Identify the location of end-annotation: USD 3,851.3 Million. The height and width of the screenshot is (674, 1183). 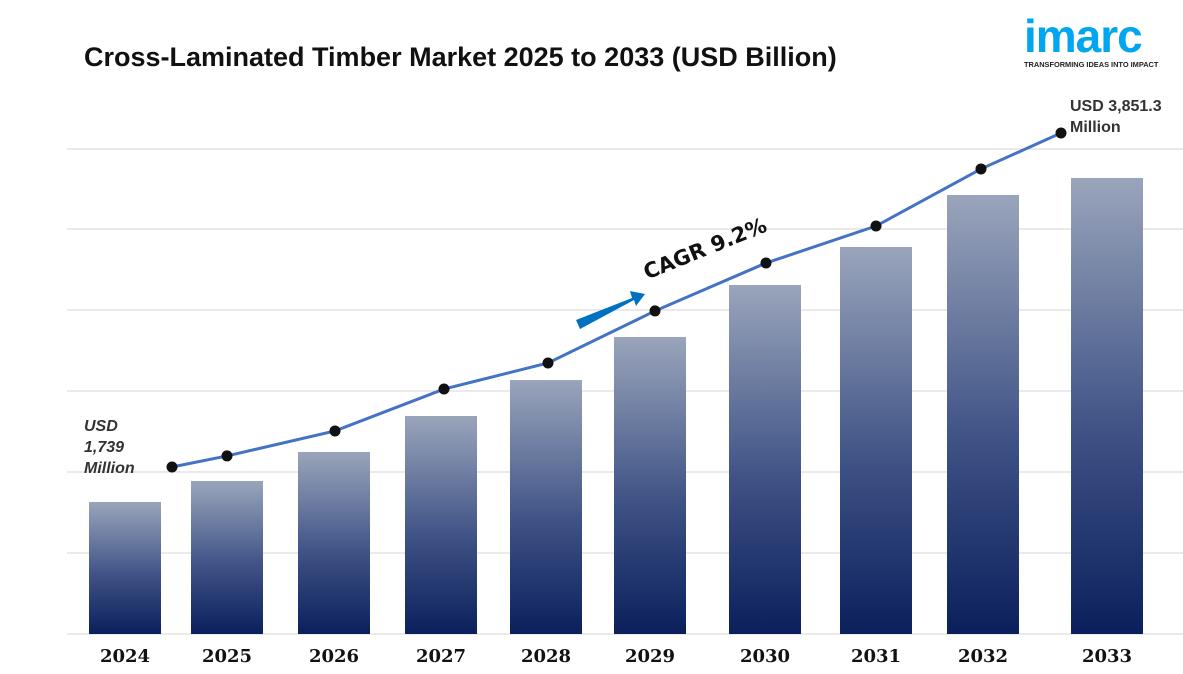
(1116, 117).